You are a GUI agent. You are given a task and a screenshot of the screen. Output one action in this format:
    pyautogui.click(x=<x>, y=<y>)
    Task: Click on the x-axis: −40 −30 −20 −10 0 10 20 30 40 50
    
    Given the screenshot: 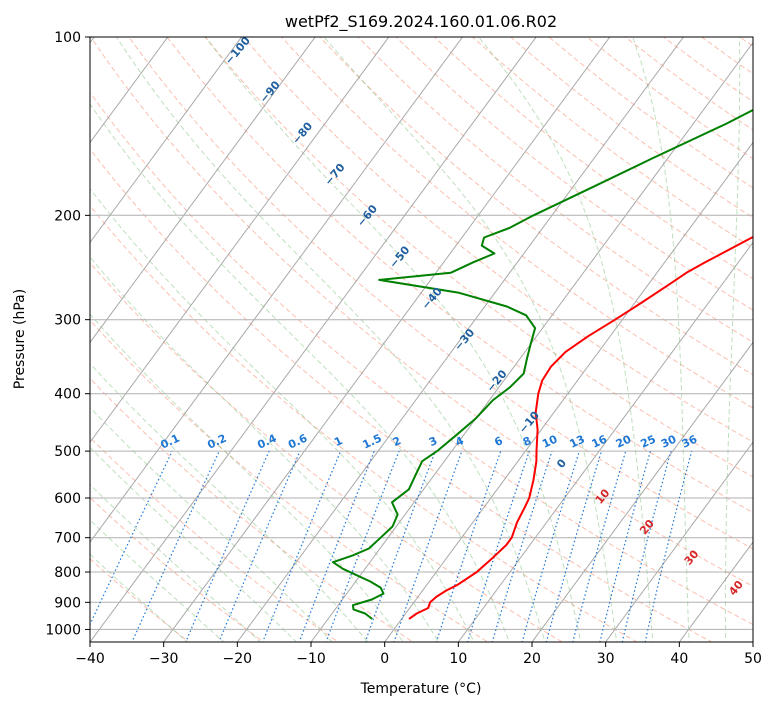 What is the action you would take?
    pyautogui.click(x=418, y=654)
    